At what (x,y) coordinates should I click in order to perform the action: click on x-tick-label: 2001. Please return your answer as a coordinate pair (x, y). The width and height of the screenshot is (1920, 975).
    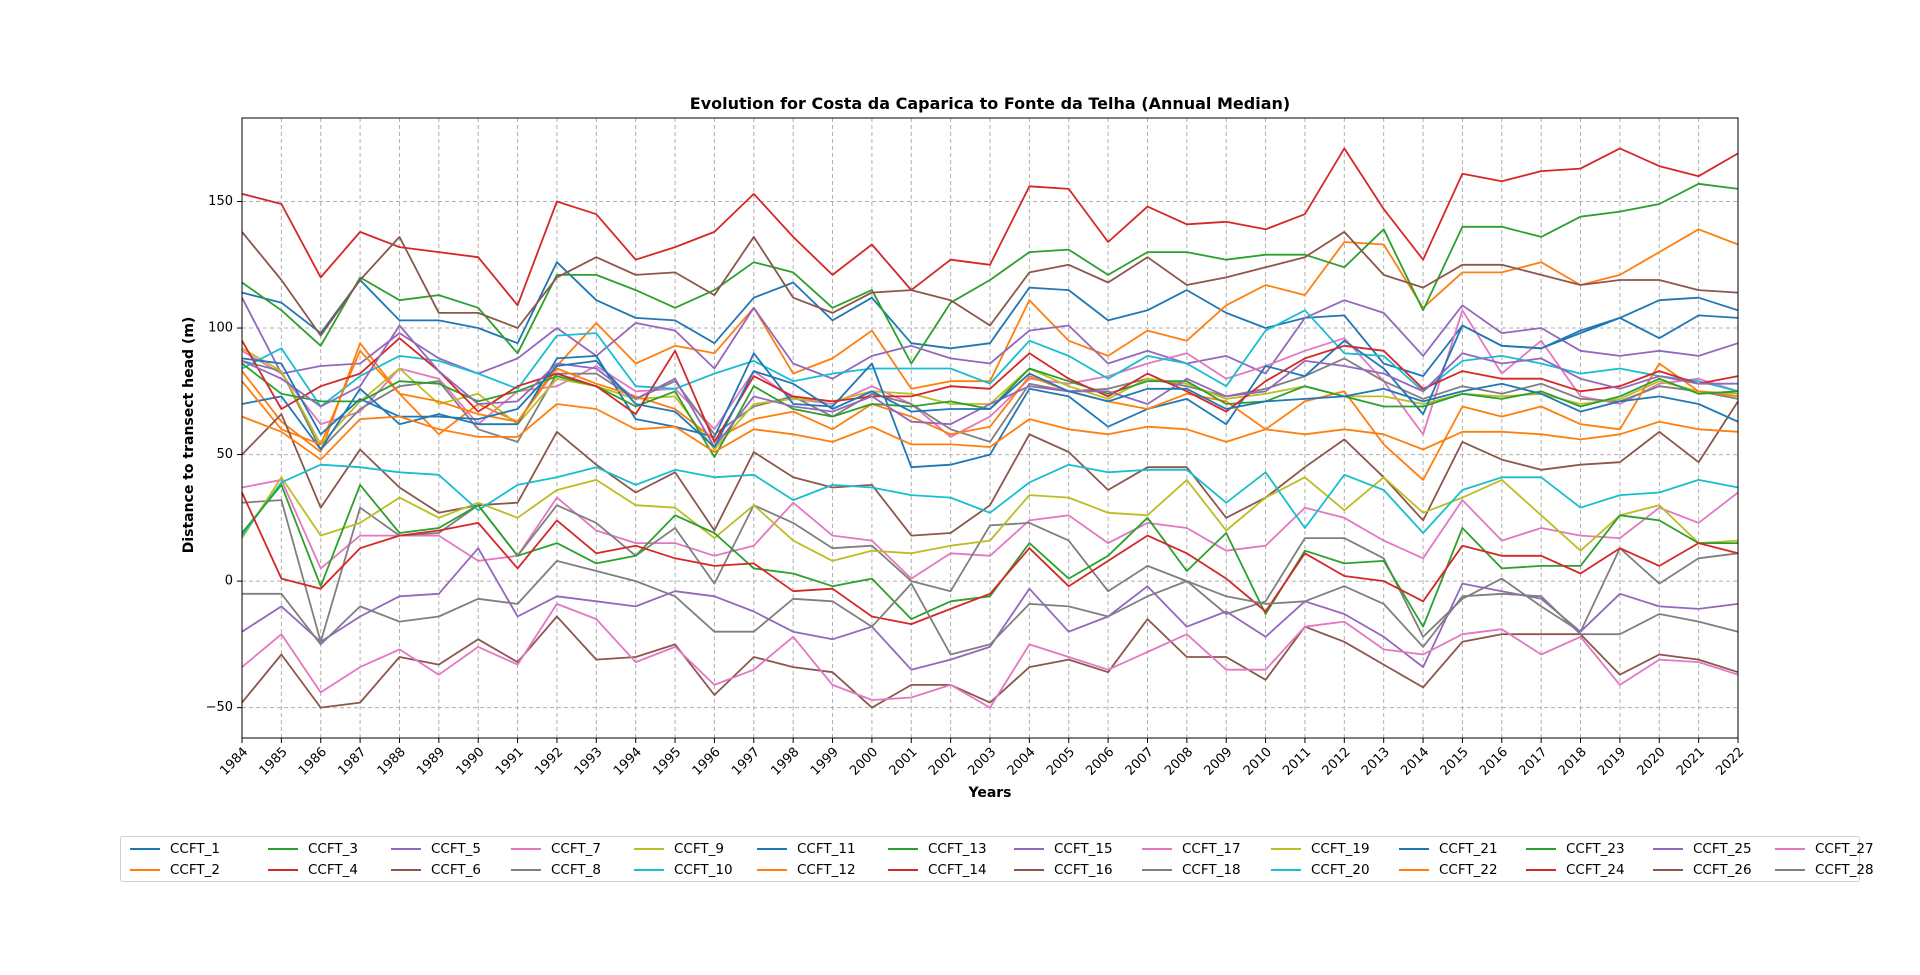
    Looking at the image, I should click on (904, 762).